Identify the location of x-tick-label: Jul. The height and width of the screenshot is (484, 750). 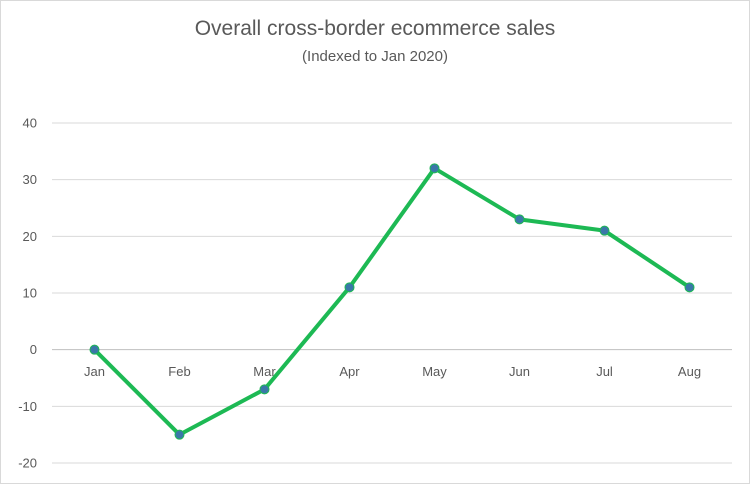
(604, 371).